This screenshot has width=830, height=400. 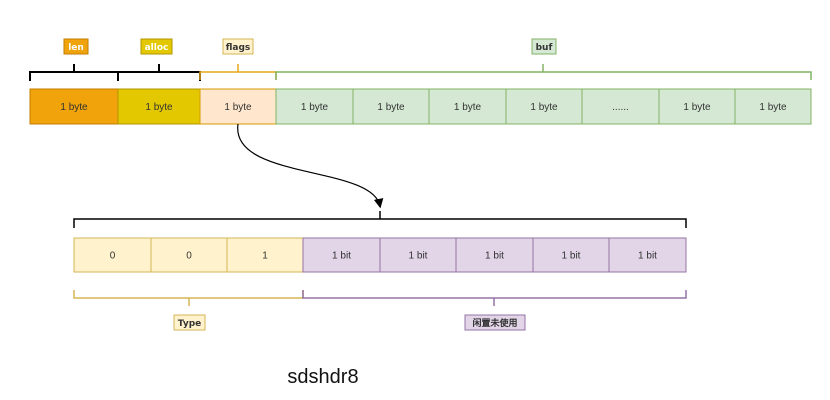 I want to click on type-bit-2-label: 1, so click(x=265, y=256).